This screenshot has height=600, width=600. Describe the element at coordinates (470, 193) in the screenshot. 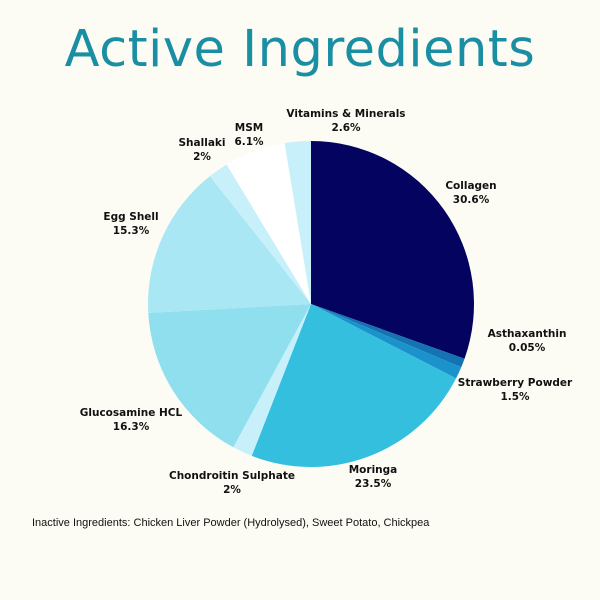

I see `slice-label-collagen: Collagen 30.6%` at that location.